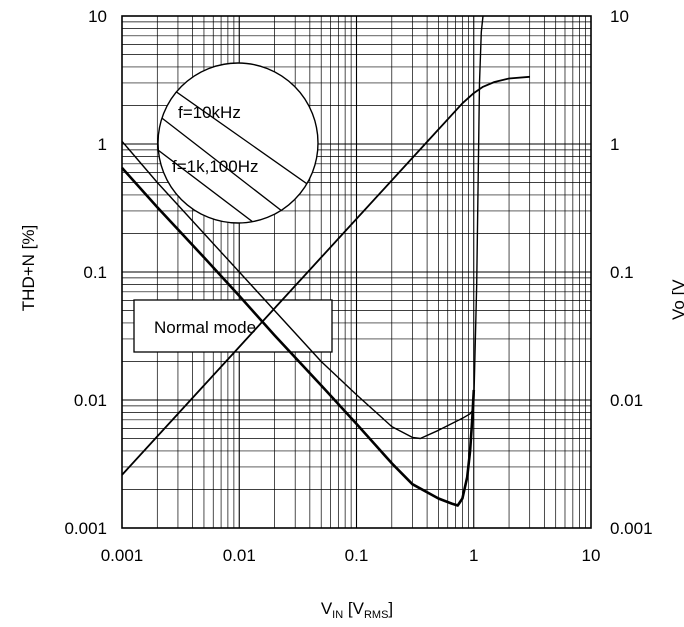  I want to click on inset-line-1k, so click(229, 168).